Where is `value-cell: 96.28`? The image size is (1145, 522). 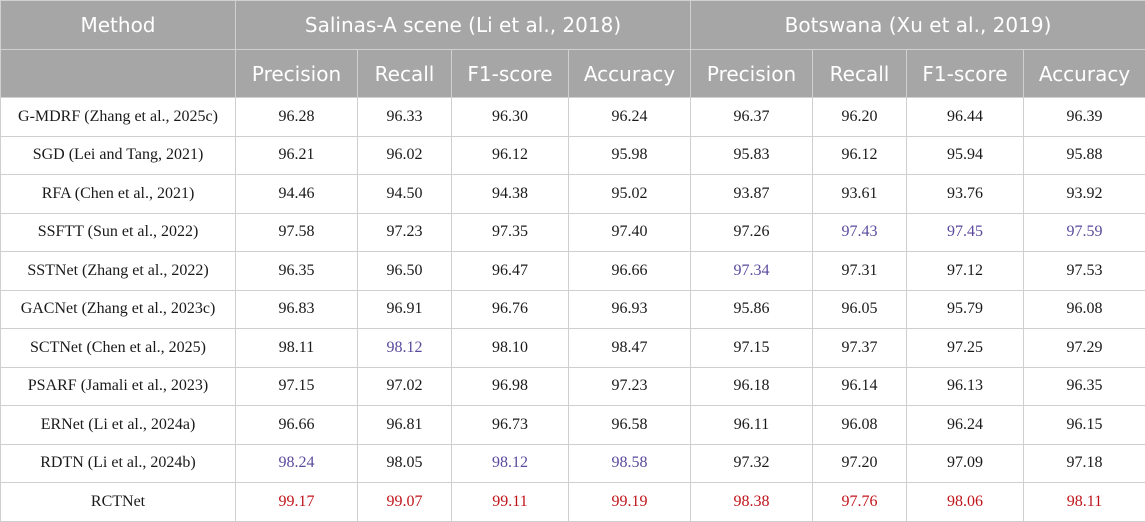
value-cell: 96.28 is located at coordinates (297, 117).